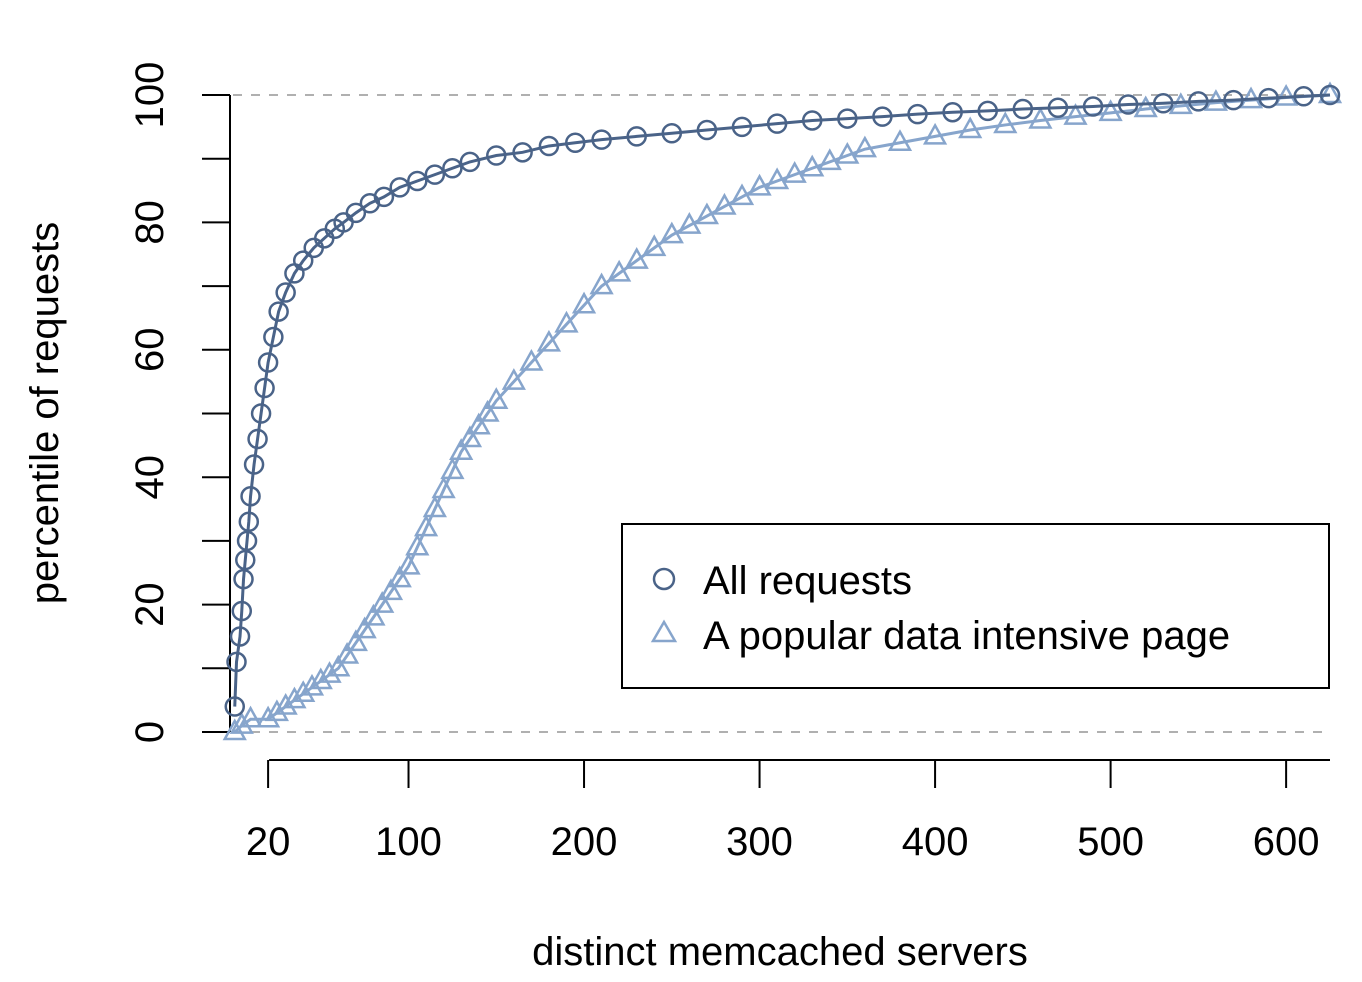 The height and width of the screenshot is (982, 1362). I want to click on x-axis: 20 100 200 300 400 500 600, so click(788, 811).